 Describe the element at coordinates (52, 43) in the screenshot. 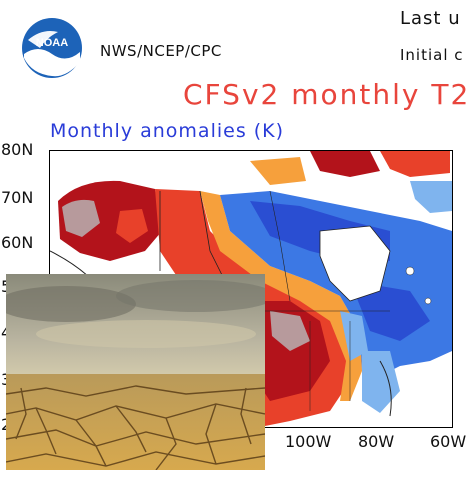

I see `logo-text: NOAA` at that location.